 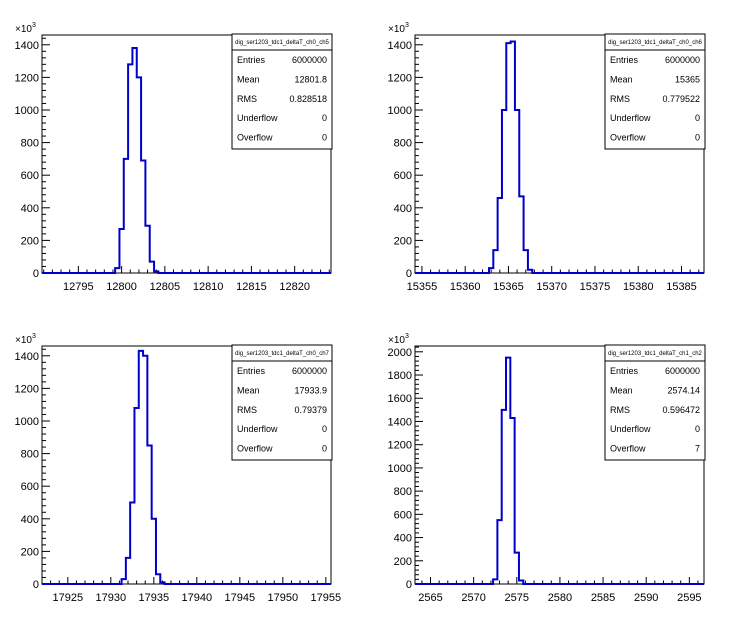 I want to click on stats-value: 15365, so click(x=687, y=79).